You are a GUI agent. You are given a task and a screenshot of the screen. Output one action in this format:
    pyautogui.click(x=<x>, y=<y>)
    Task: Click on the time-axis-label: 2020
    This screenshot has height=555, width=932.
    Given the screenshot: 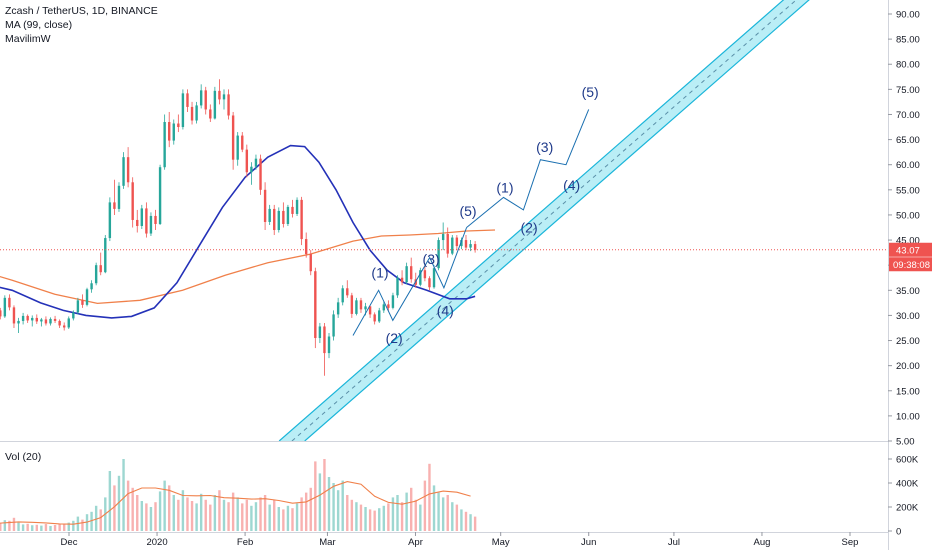 What is the action you would take?
    pyautogui.click(x=156, y=542)
    